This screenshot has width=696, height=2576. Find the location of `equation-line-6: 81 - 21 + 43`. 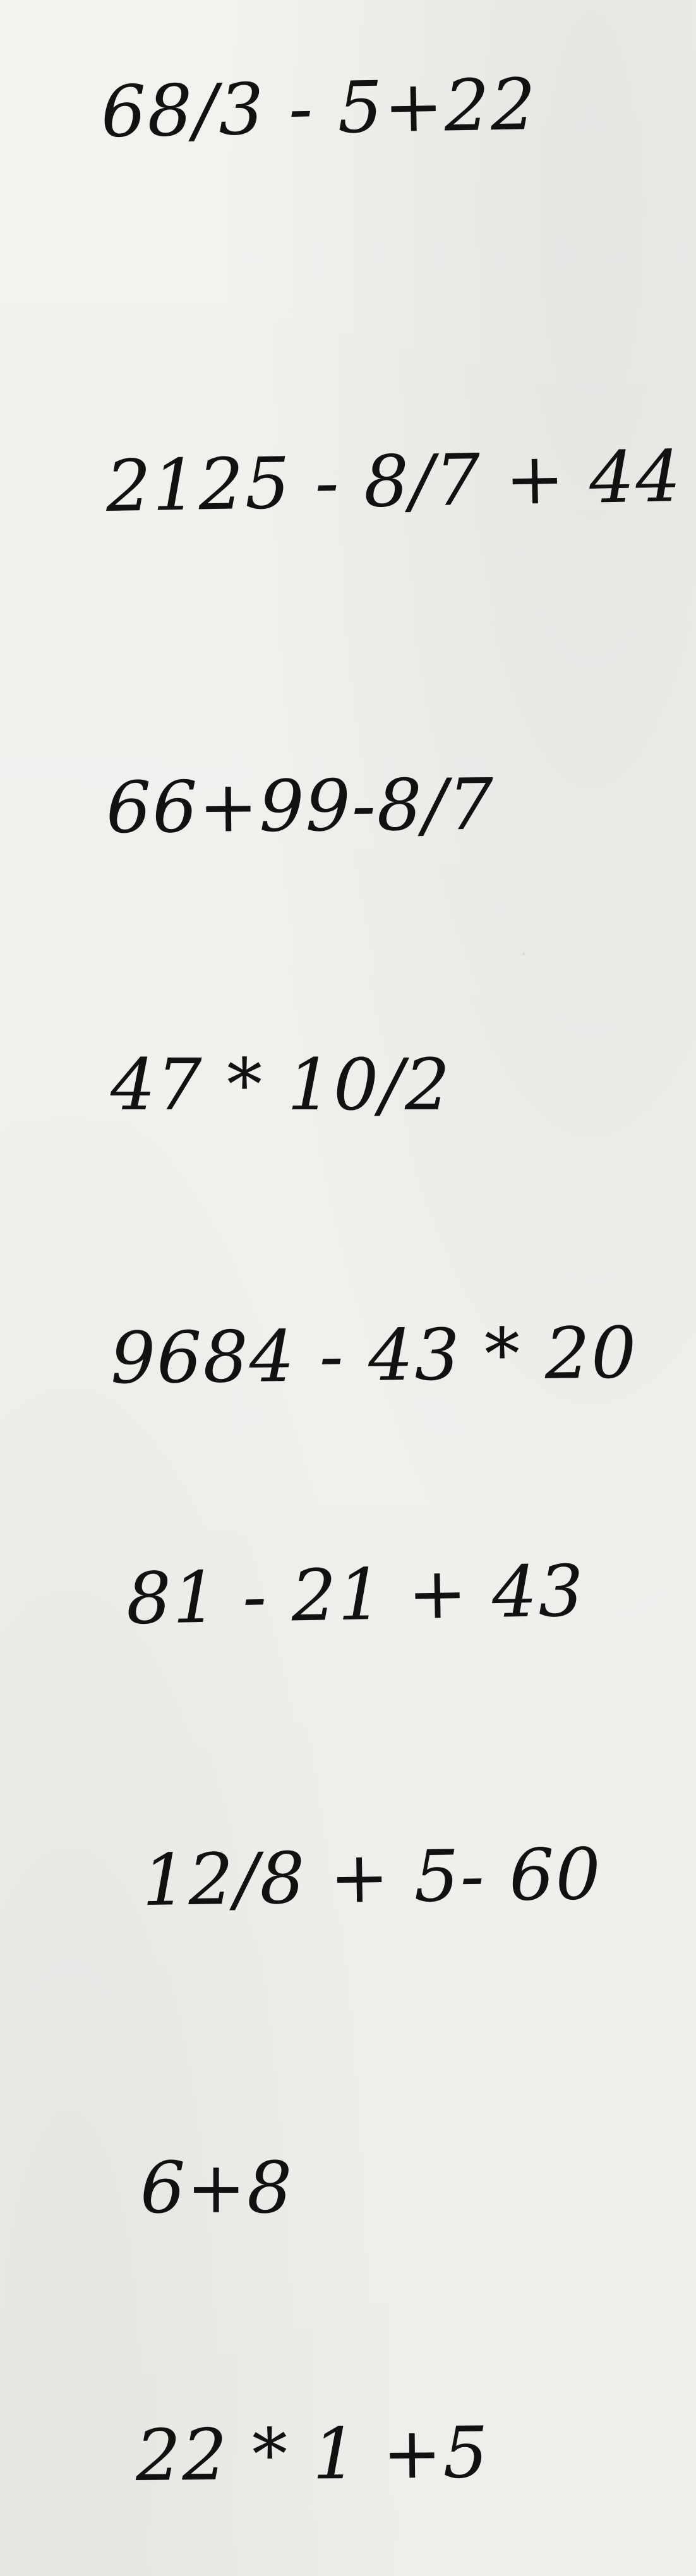

equation-line-6: 81 - 21 + 43 is located at coordinates (355, 1595).